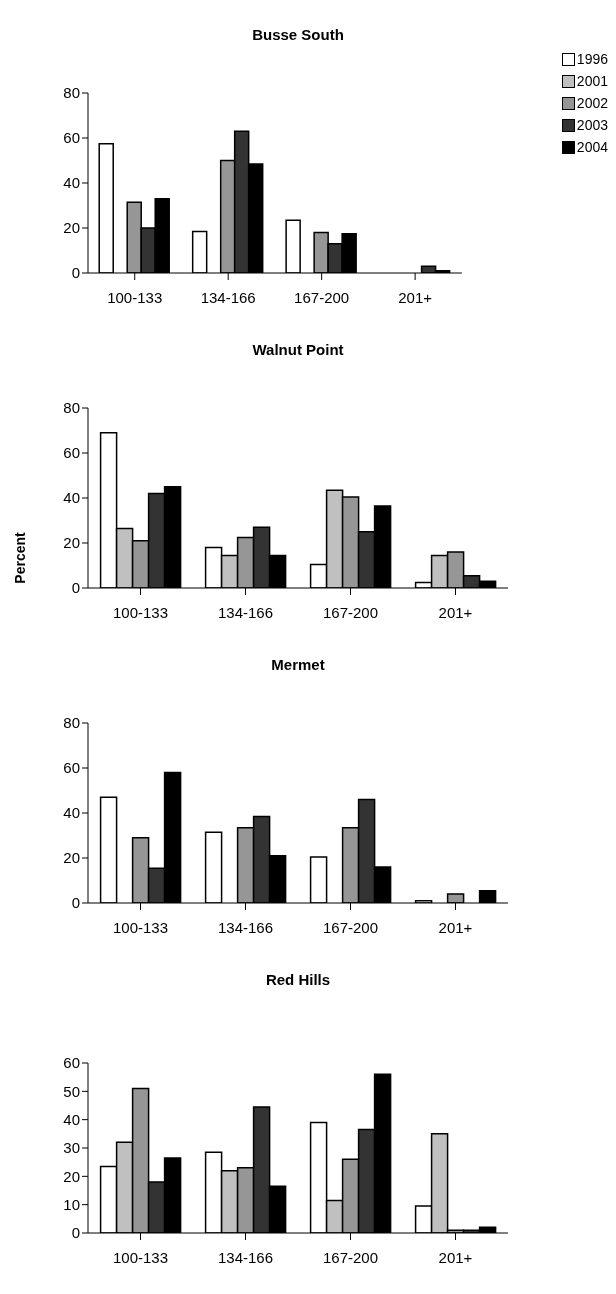 The height and width of the screenshot is (1294, 616). I want to click on legend-label: 2002, so click(592, 103).